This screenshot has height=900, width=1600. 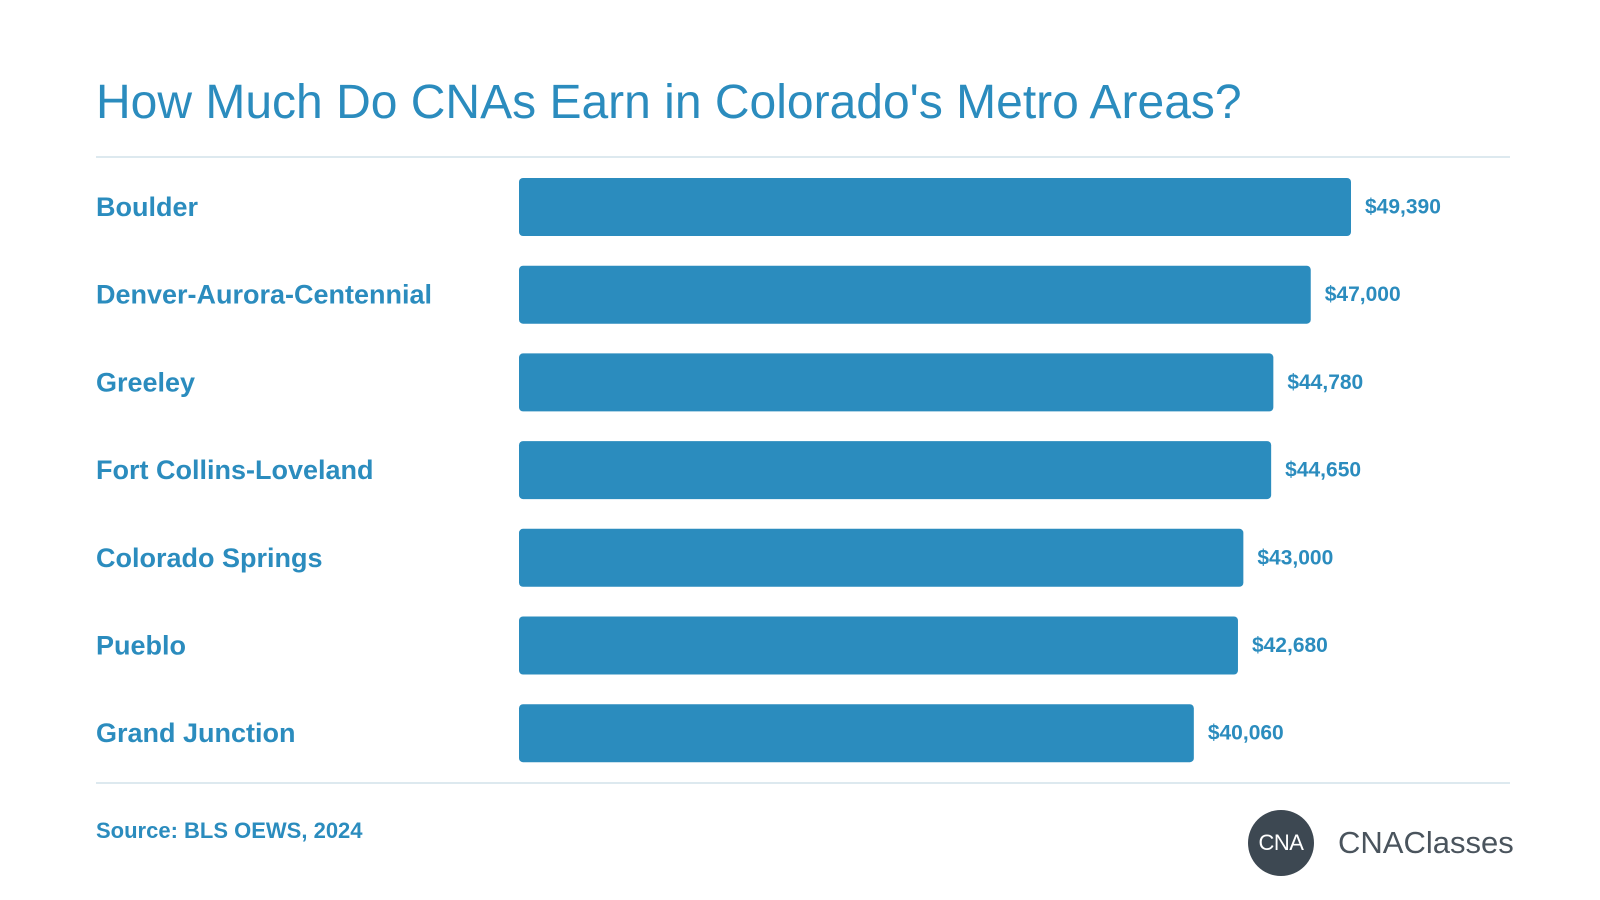 I want to click on category-label: Denver-Aurora-Centennial, so click(x=264, y=295).